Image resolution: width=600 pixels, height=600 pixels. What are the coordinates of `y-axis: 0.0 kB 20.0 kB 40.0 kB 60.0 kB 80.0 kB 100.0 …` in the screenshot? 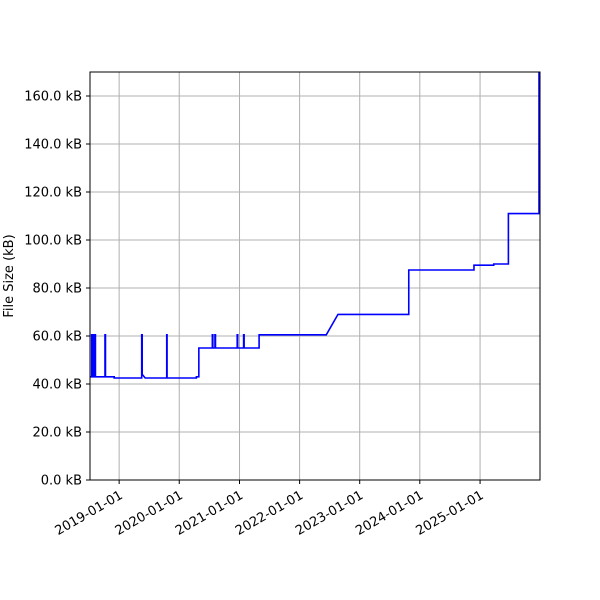 It's located at (57, 289).